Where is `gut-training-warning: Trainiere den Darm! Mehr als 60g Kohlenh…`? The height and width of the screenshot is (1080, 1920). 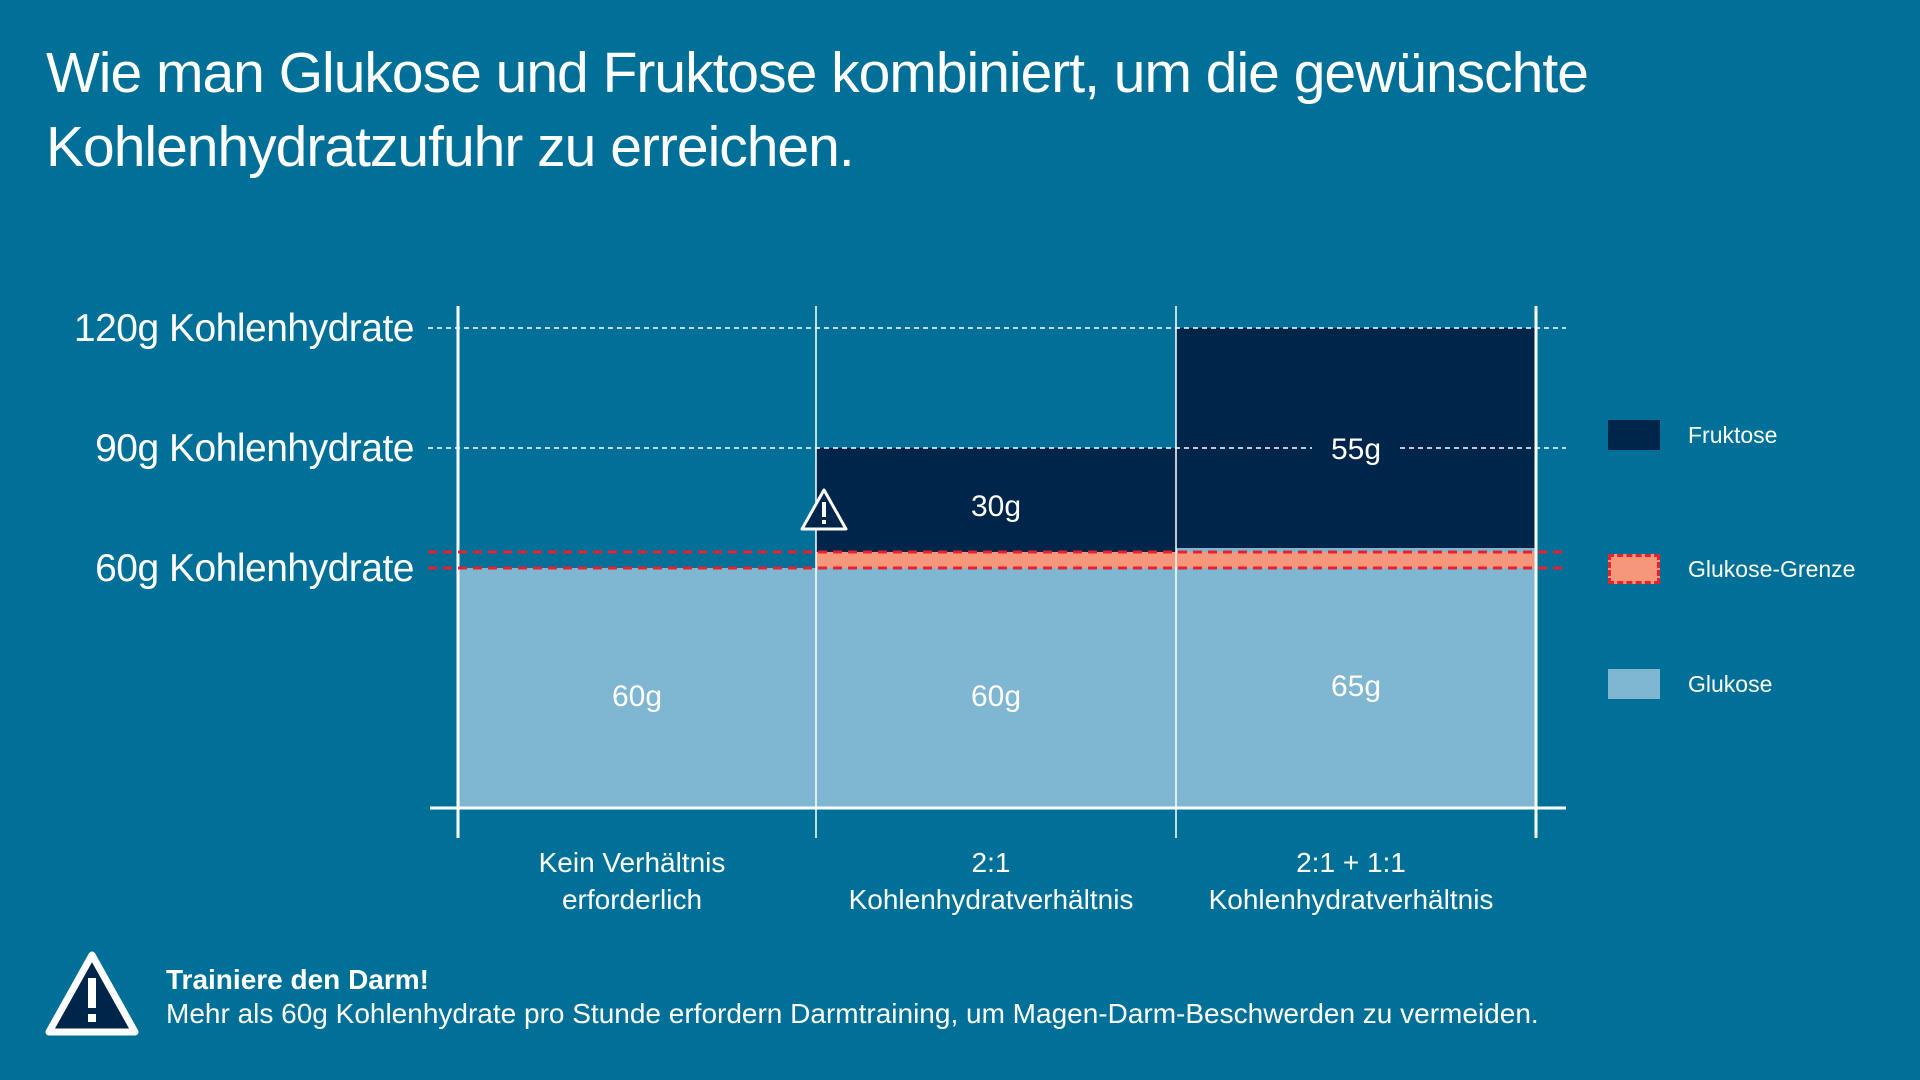 gut-training-warning: Trainiere den Darm! Mehr als 60g Kohlenh… is located at coordinates (964, 995).